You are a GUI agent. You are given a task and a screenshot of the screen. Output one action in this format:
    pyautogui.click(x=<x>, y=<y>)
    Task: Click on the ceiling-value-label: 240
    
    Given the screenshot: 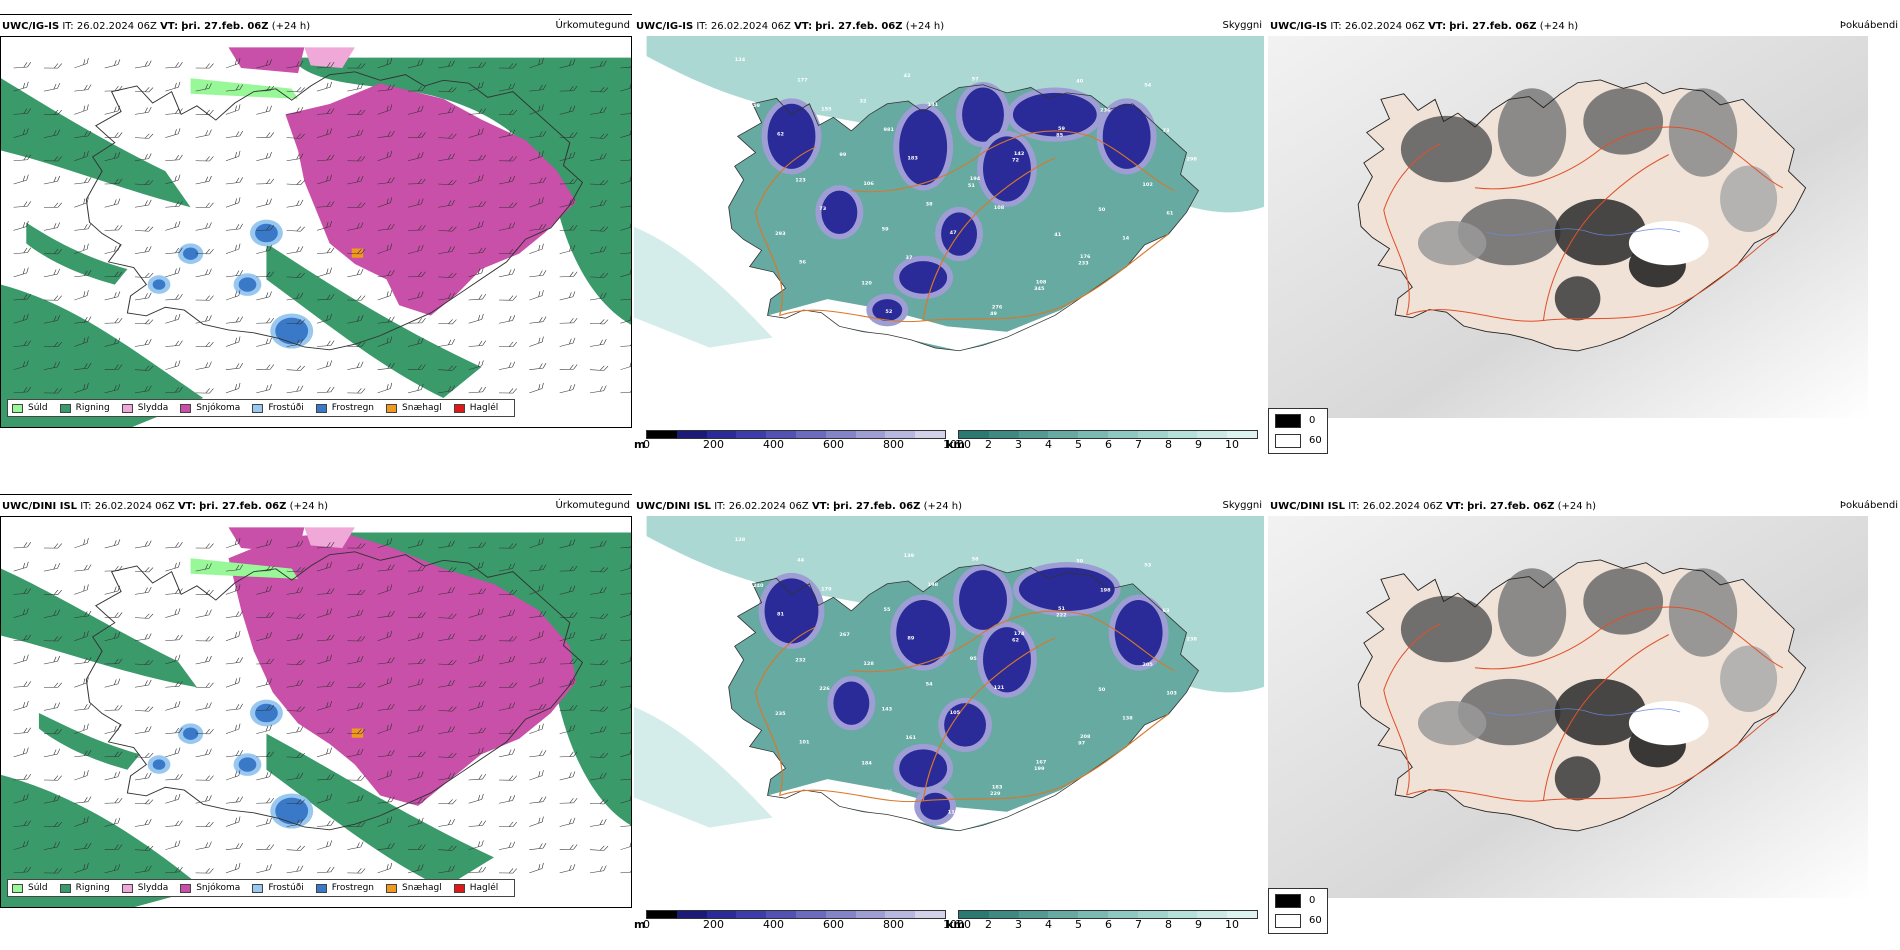 What is the action you would take?
    pyautogui.click(x=758, y=585)
    